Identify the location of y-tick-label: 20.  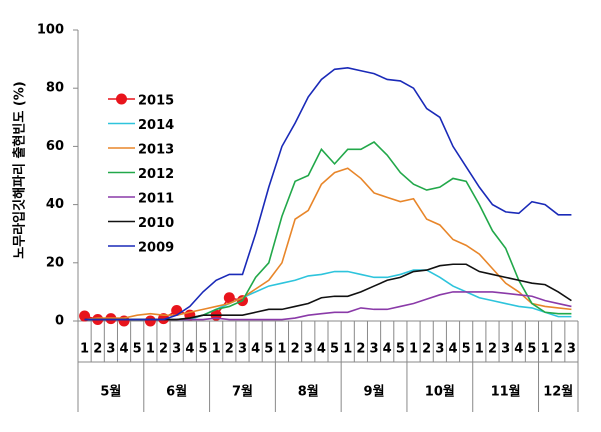
(55, 262).